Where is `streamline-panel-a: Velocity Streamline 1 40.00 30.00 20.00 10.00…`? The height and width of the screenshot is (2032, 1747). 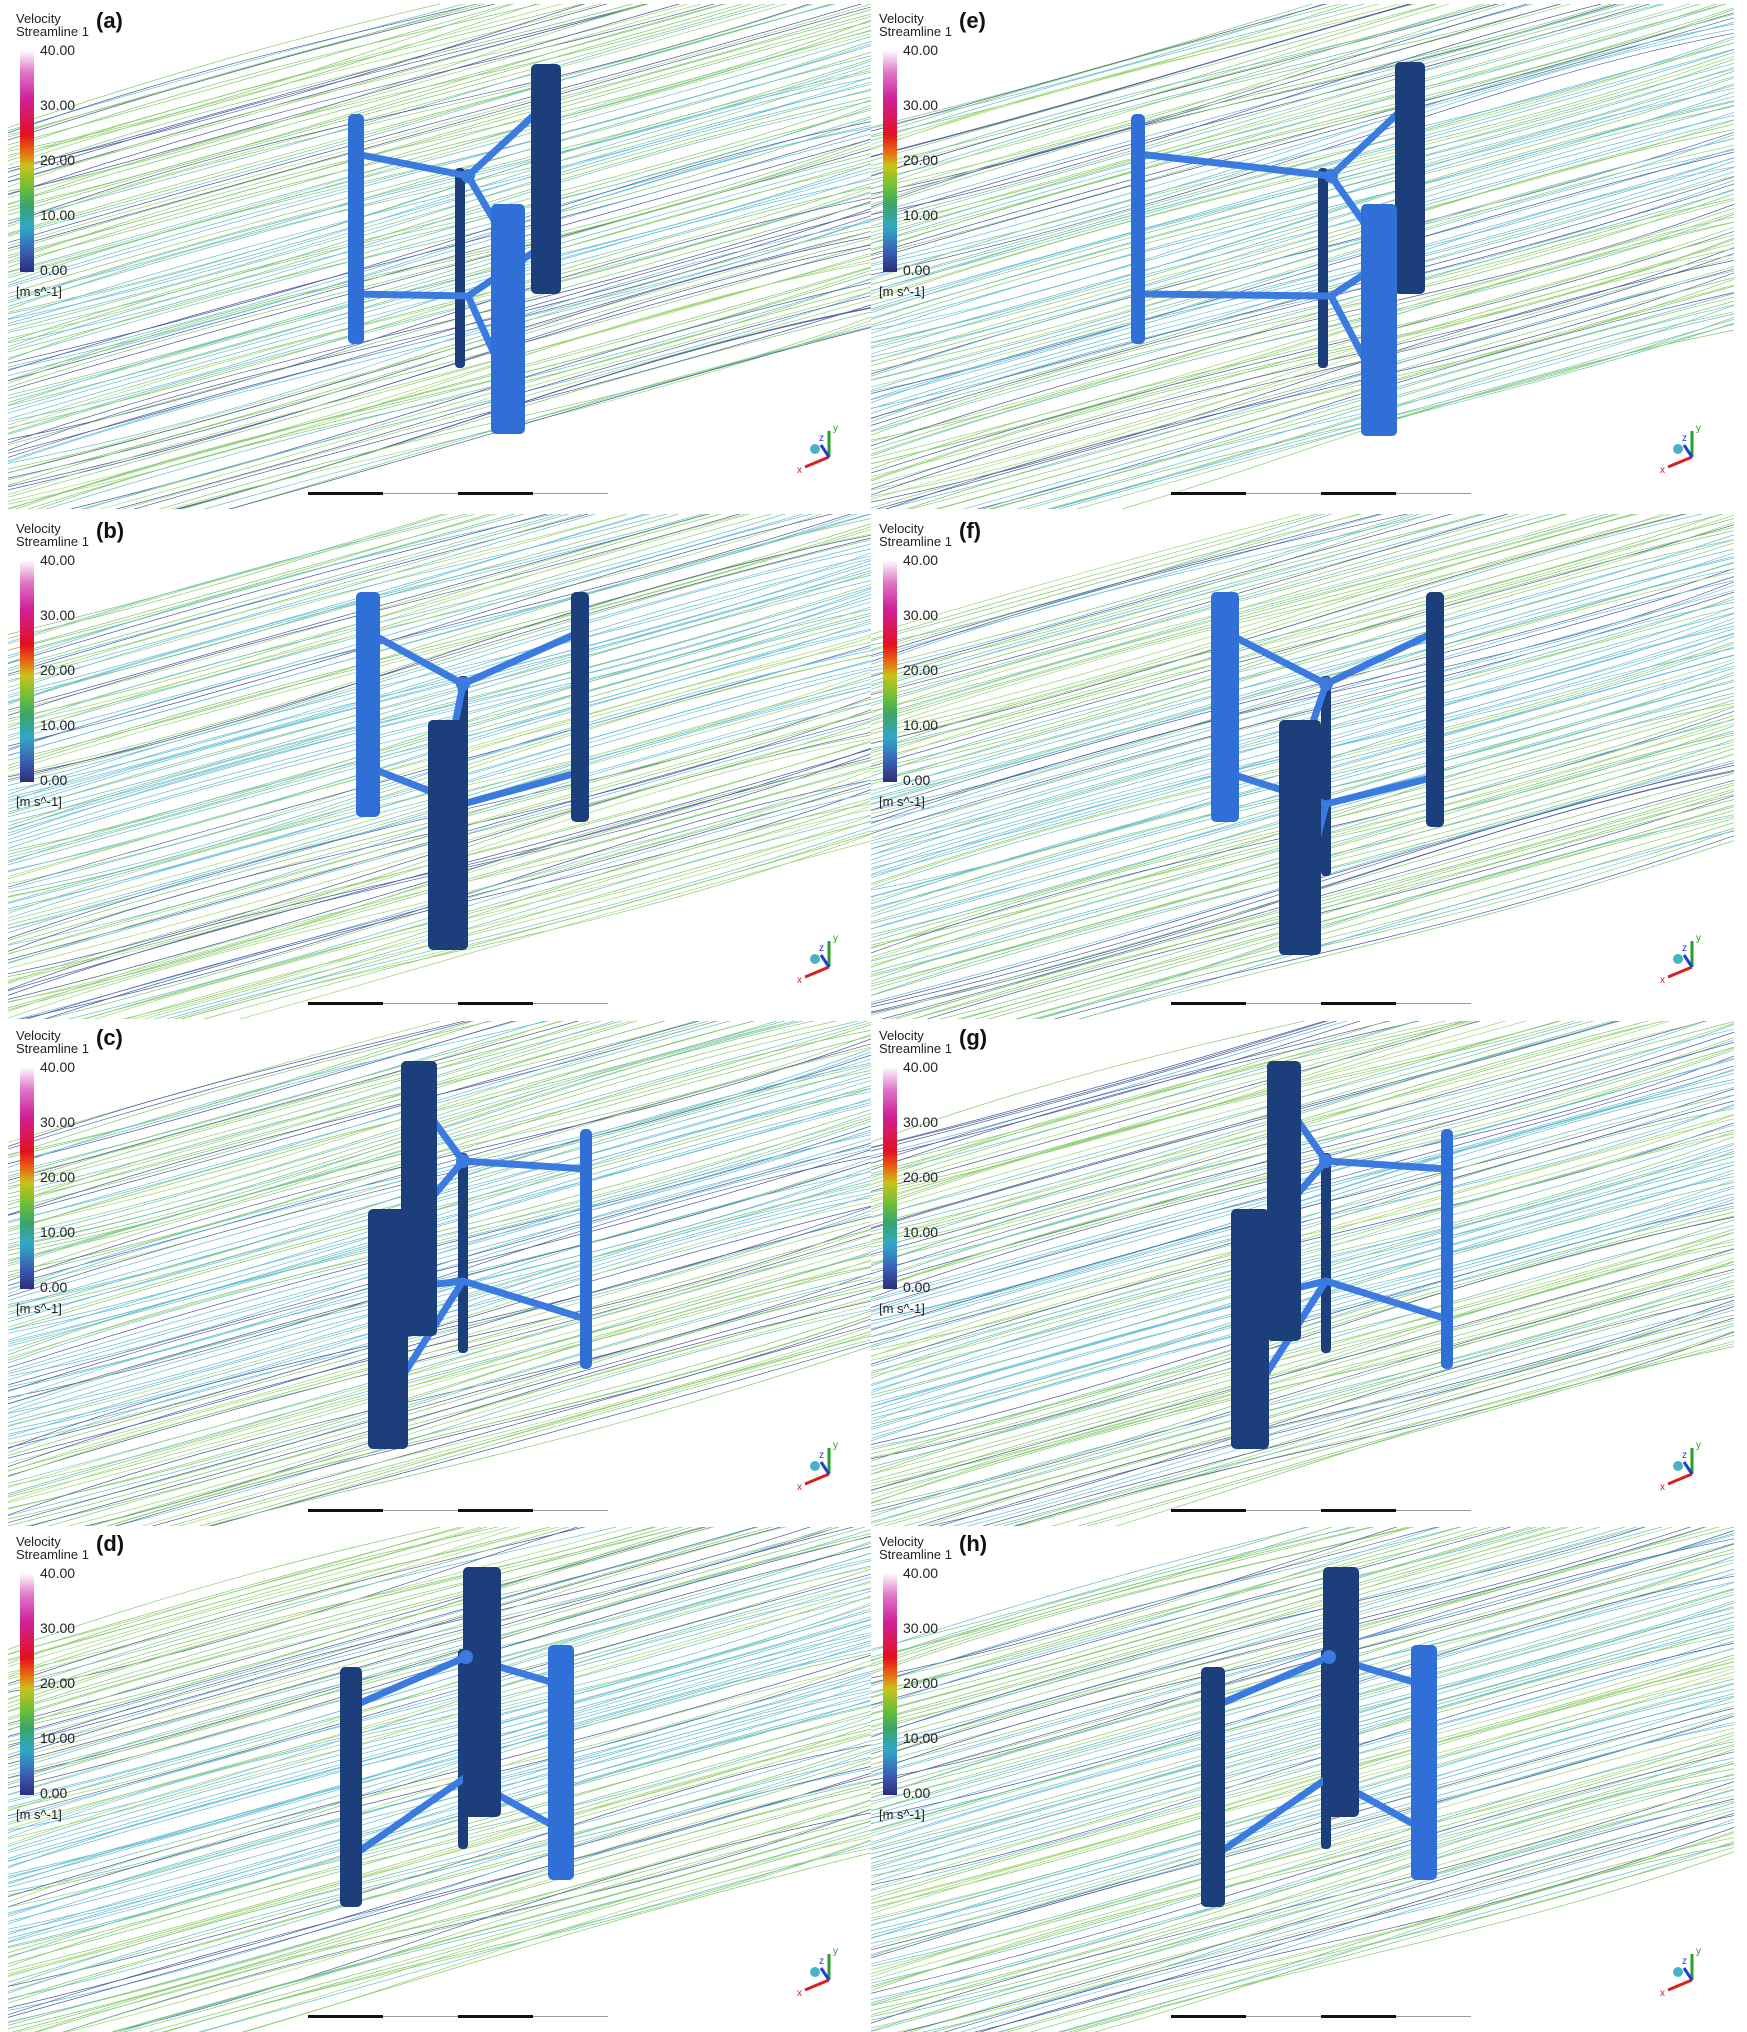
streamline-panel-a: Velocity Streamline 1 40.00 30.00 20.00 10.00… is located at coordinates (439, 256).